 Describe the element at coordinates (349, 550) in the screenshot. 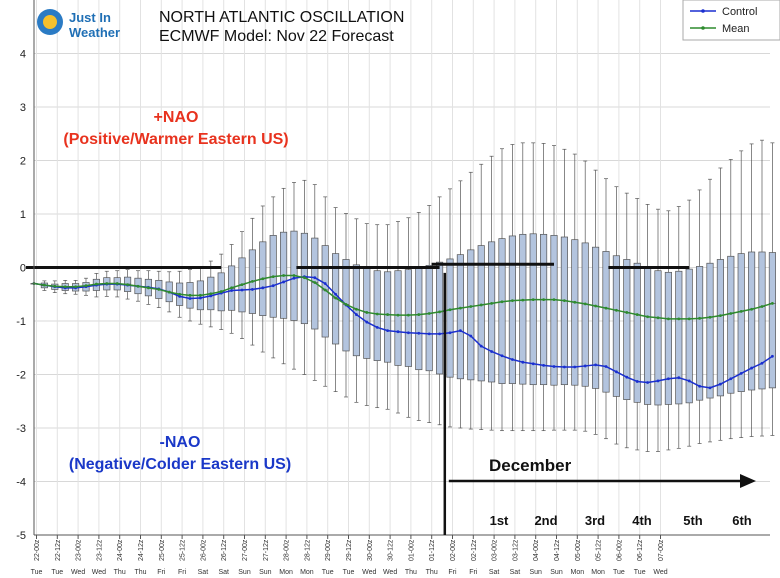

I see `x-tick-label-15: 29-12z` at that location.